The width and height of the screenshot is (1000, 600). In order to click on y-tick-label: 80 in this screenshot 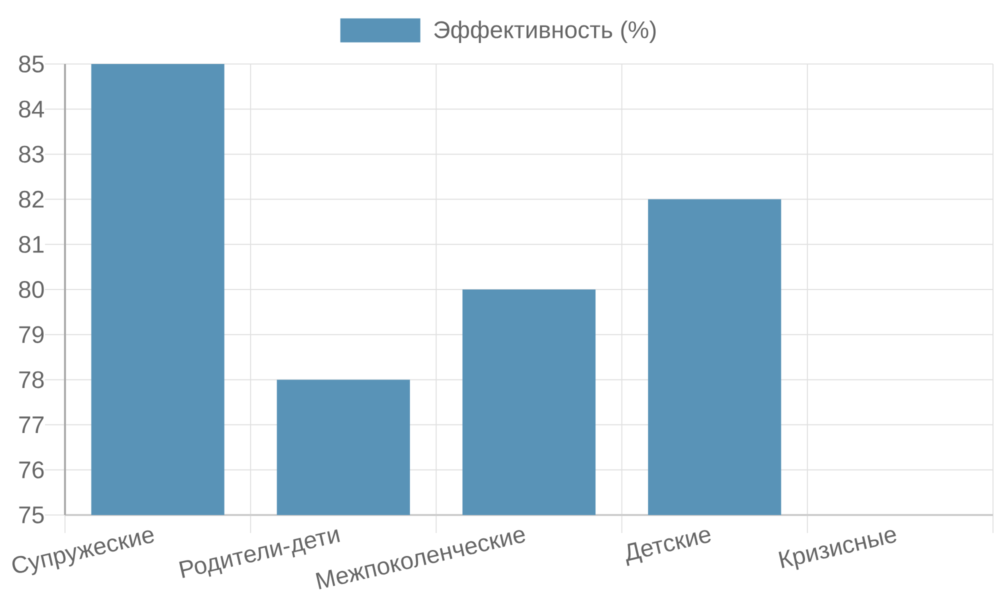, I will do `click(31, 289)`.